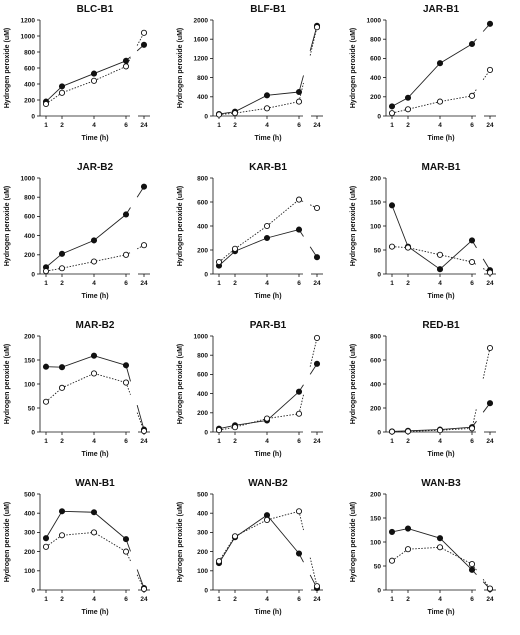 The width and height of the screenshot is (520, 635). I want to click on x-tick-label: 24, so click(317, 599).